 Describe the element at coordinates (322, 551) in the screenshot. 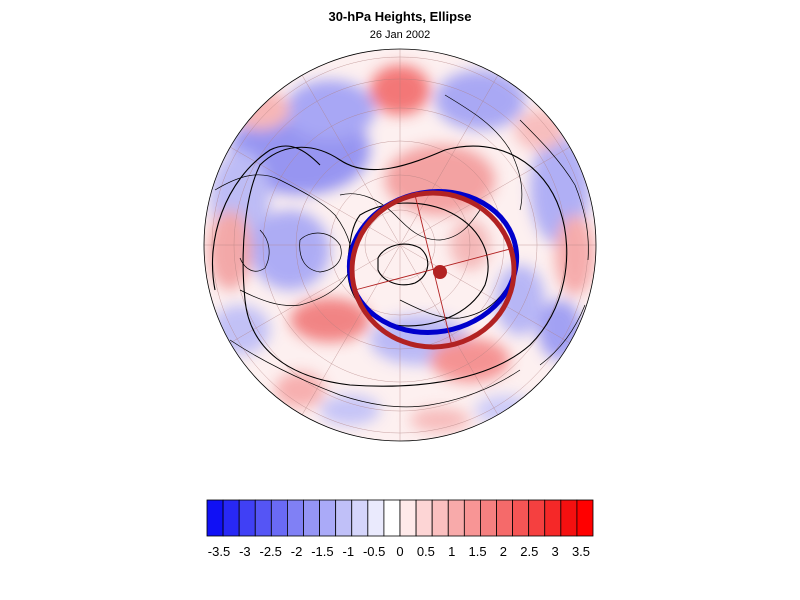

I see `colorbar-tick-label: -1.5` at that location.